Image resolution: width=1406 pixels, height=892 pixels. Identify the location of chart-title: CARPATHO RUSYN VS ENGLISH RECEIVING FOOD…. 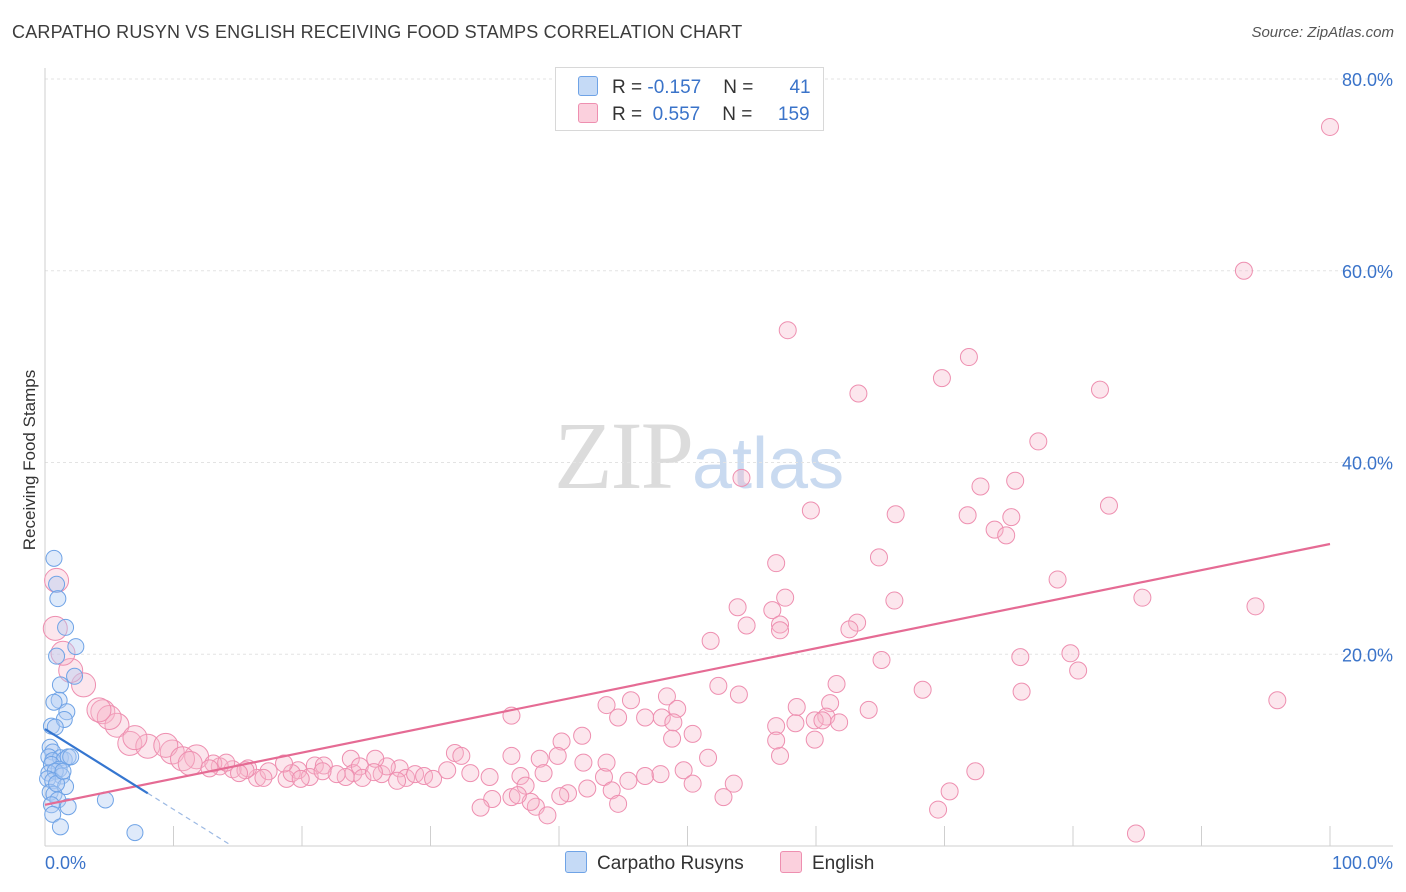
(377, 32).